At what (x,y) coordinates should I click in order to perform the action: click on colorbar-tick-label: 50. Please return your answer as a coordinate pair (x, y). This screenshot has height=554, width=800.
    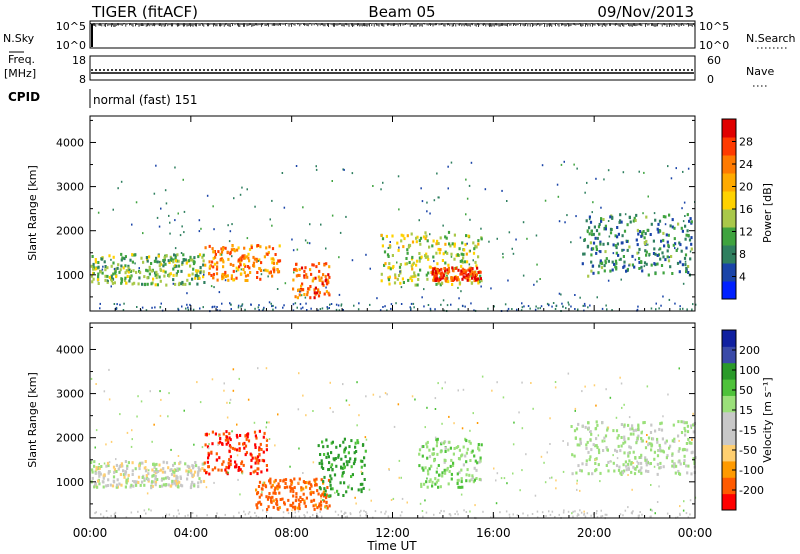
    Looking at the image, I should click on (746, 390).